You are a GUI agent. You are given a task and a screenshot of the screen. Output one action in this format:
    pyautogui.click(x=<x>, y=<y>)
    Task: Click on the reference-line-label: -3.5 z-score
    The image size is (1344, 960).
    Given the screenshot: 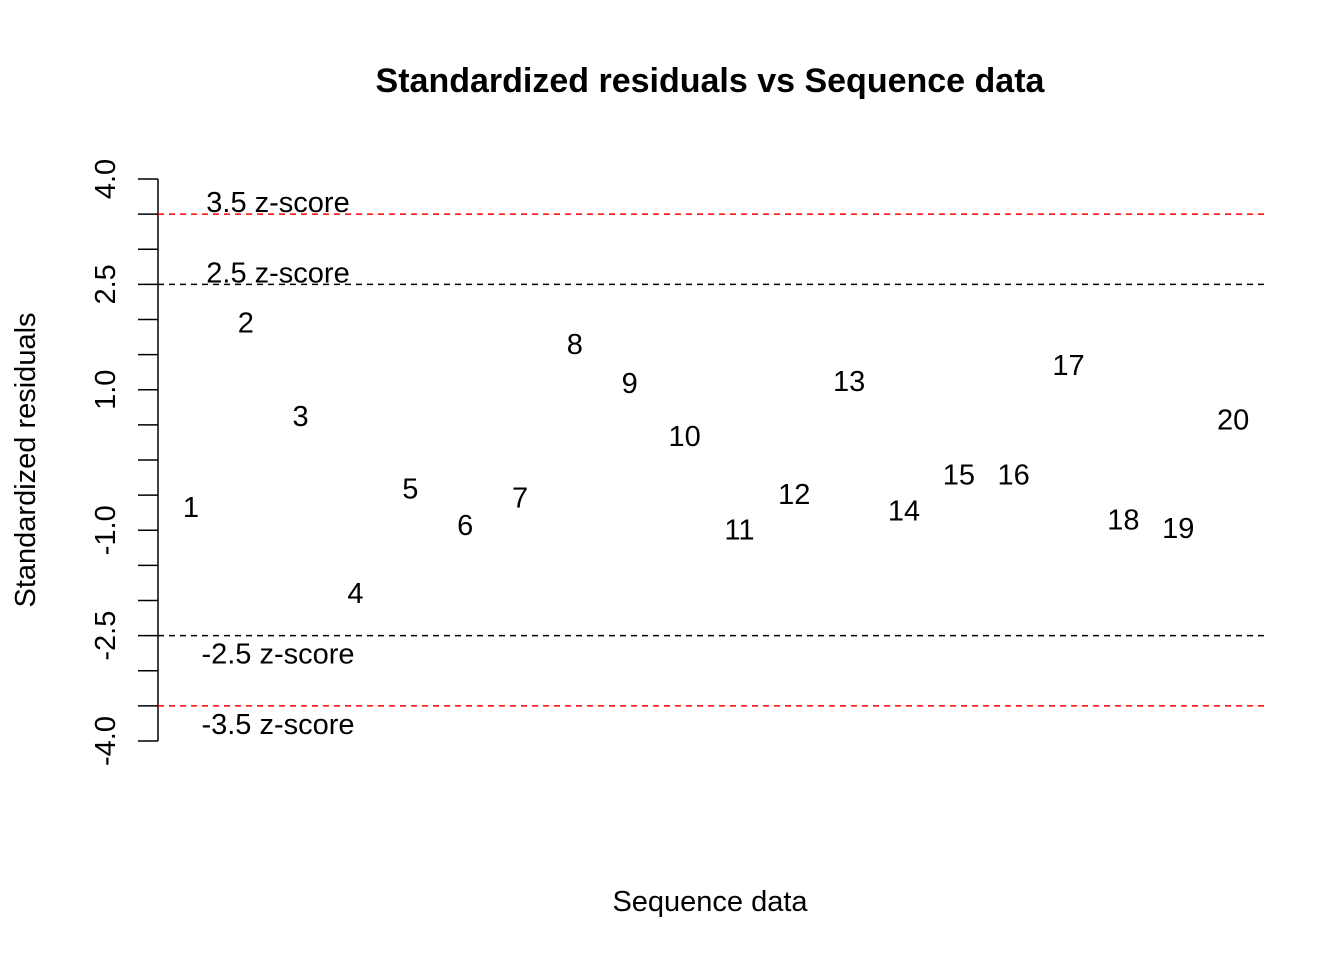 What is the action you would take?
    pyautogui.click(x=277, y=725)
    